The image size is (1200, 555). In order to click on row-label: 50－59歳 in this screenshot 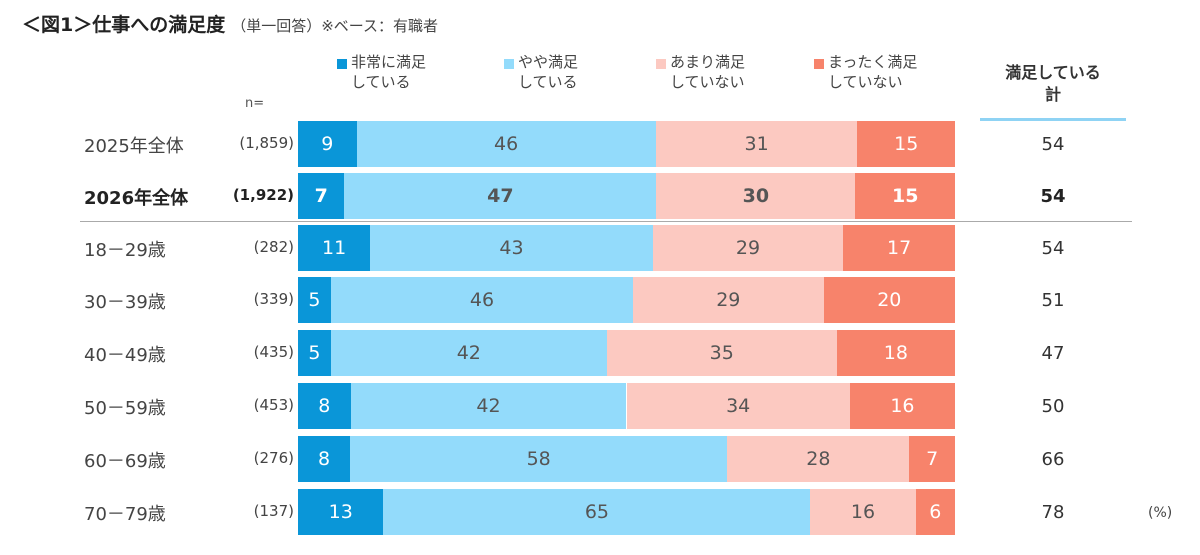, I will do `click(125, 408)`.